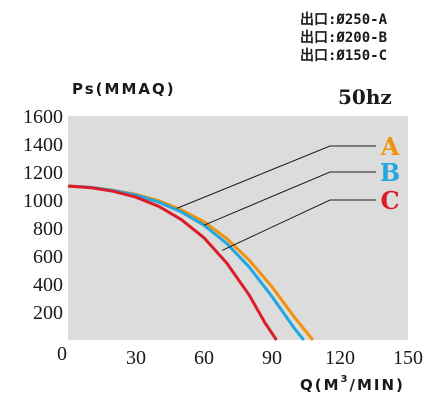  What do you see at coordinates (62, 354) in the screenshot?
I see `x-tick-label: 0` at bounding box center [62, 354].